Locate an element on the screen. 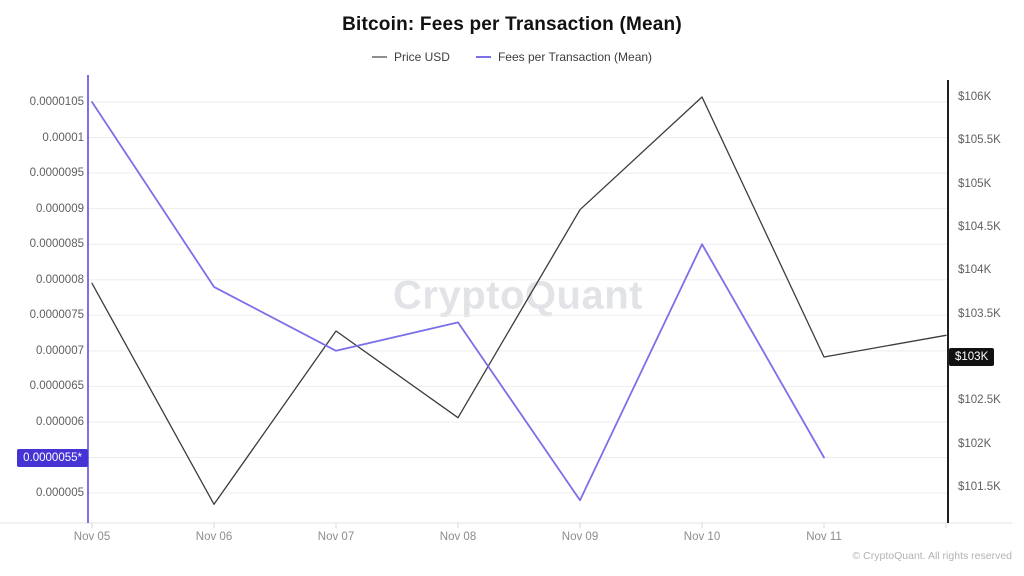  right-axis-tick-label: $105.5K is located at coordinates (979, 140).